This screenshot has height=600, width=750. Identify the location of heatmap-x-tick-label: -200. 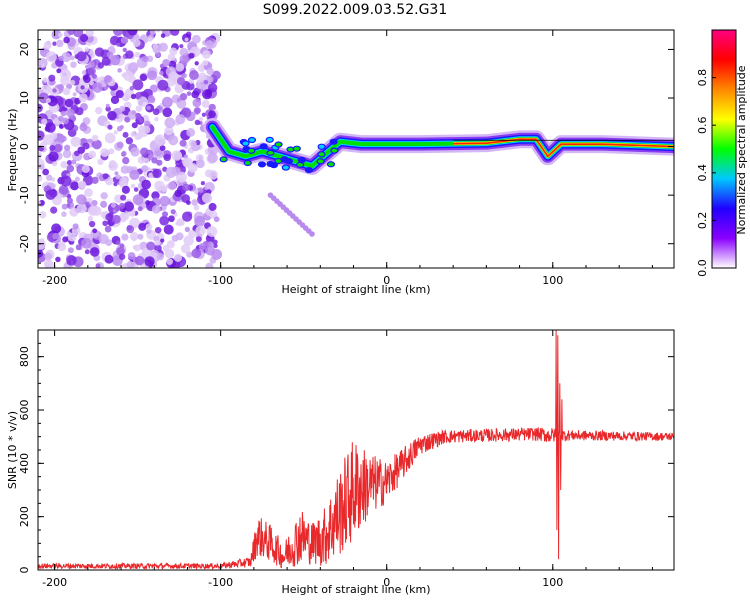
(54, 280).